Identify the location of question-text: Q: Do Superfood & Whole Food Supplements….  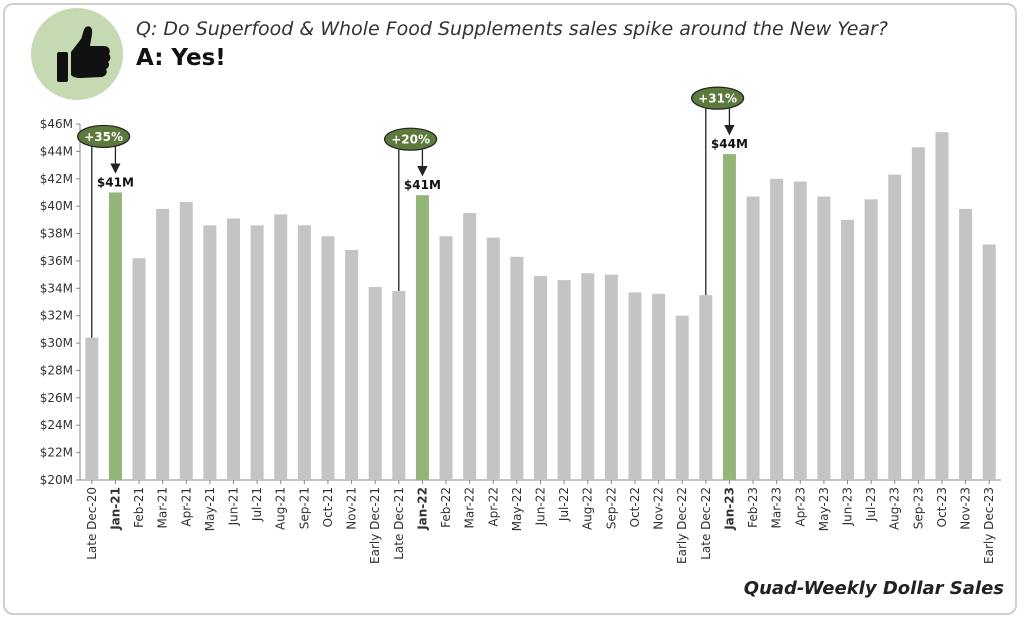
(512, 29).